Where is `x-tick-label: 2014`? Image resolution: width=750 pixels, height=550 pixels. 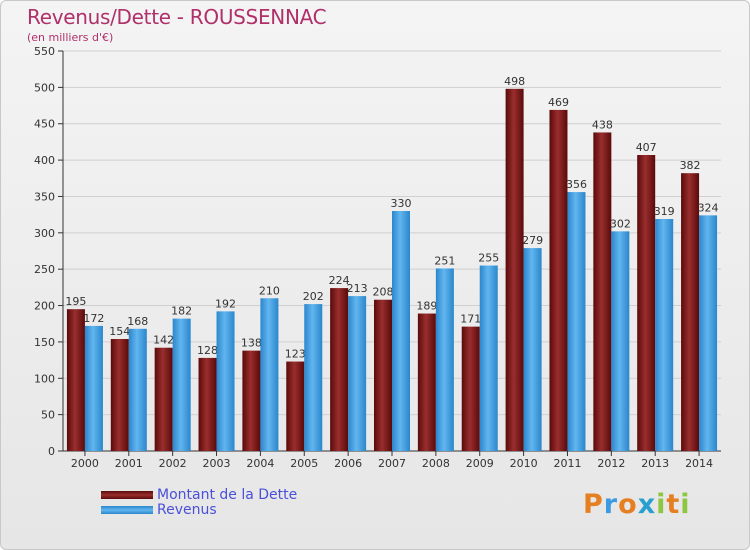
x-tick-label: 2014 is located at coordinates (699, 463).